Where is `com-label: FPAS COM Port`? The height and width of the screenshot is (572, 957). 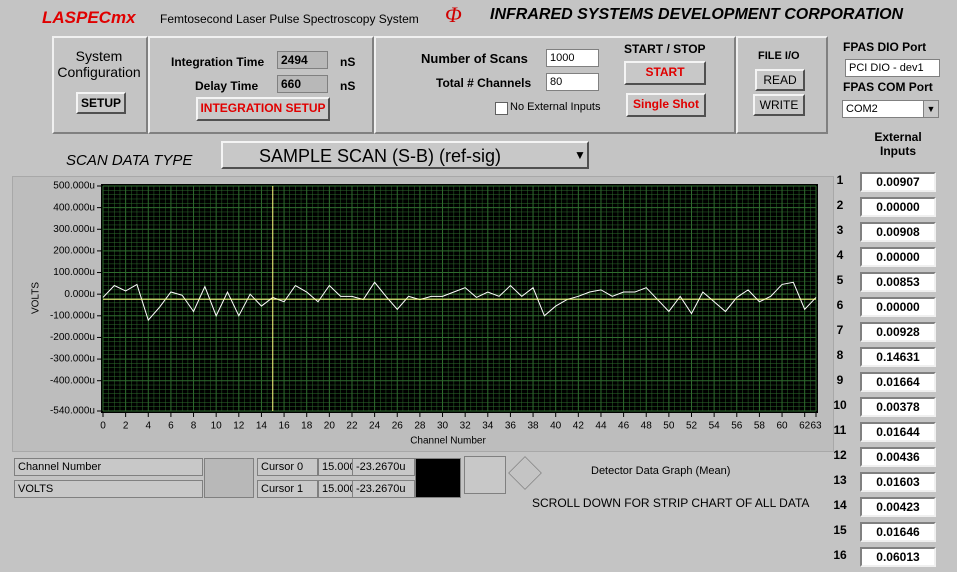 com-label: FPAS COM Port is located at coordinates (888, 87).